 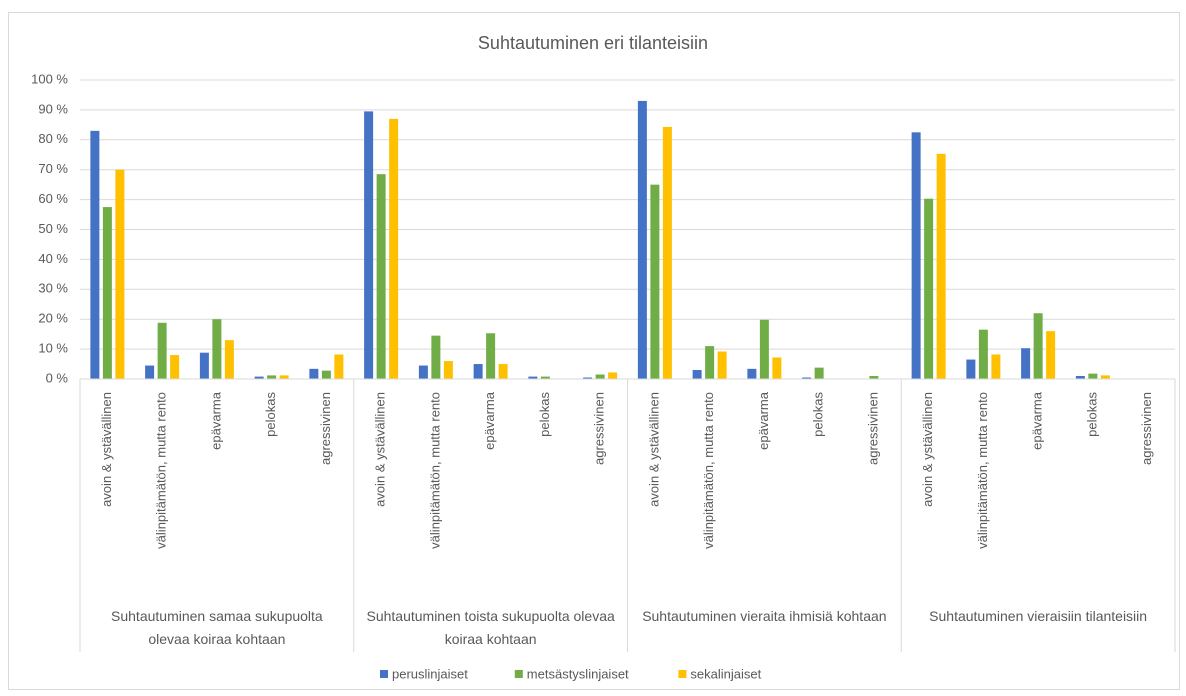 What do you see at coordinates (53, 108) in the screenshot?
I see `y-tick-label: 90 %` at bounding box center [53, 108].